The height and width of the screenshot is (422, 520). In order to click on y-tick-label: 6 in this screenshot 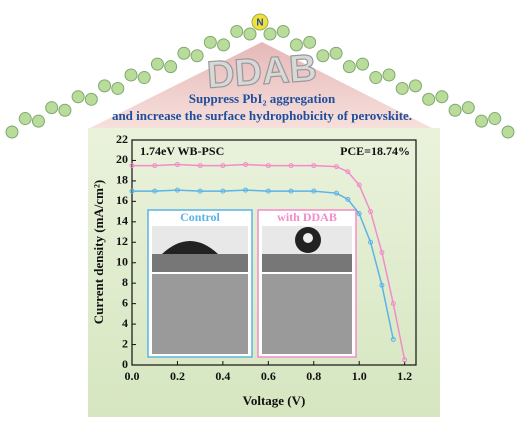, I will do `click(125, 302)`.